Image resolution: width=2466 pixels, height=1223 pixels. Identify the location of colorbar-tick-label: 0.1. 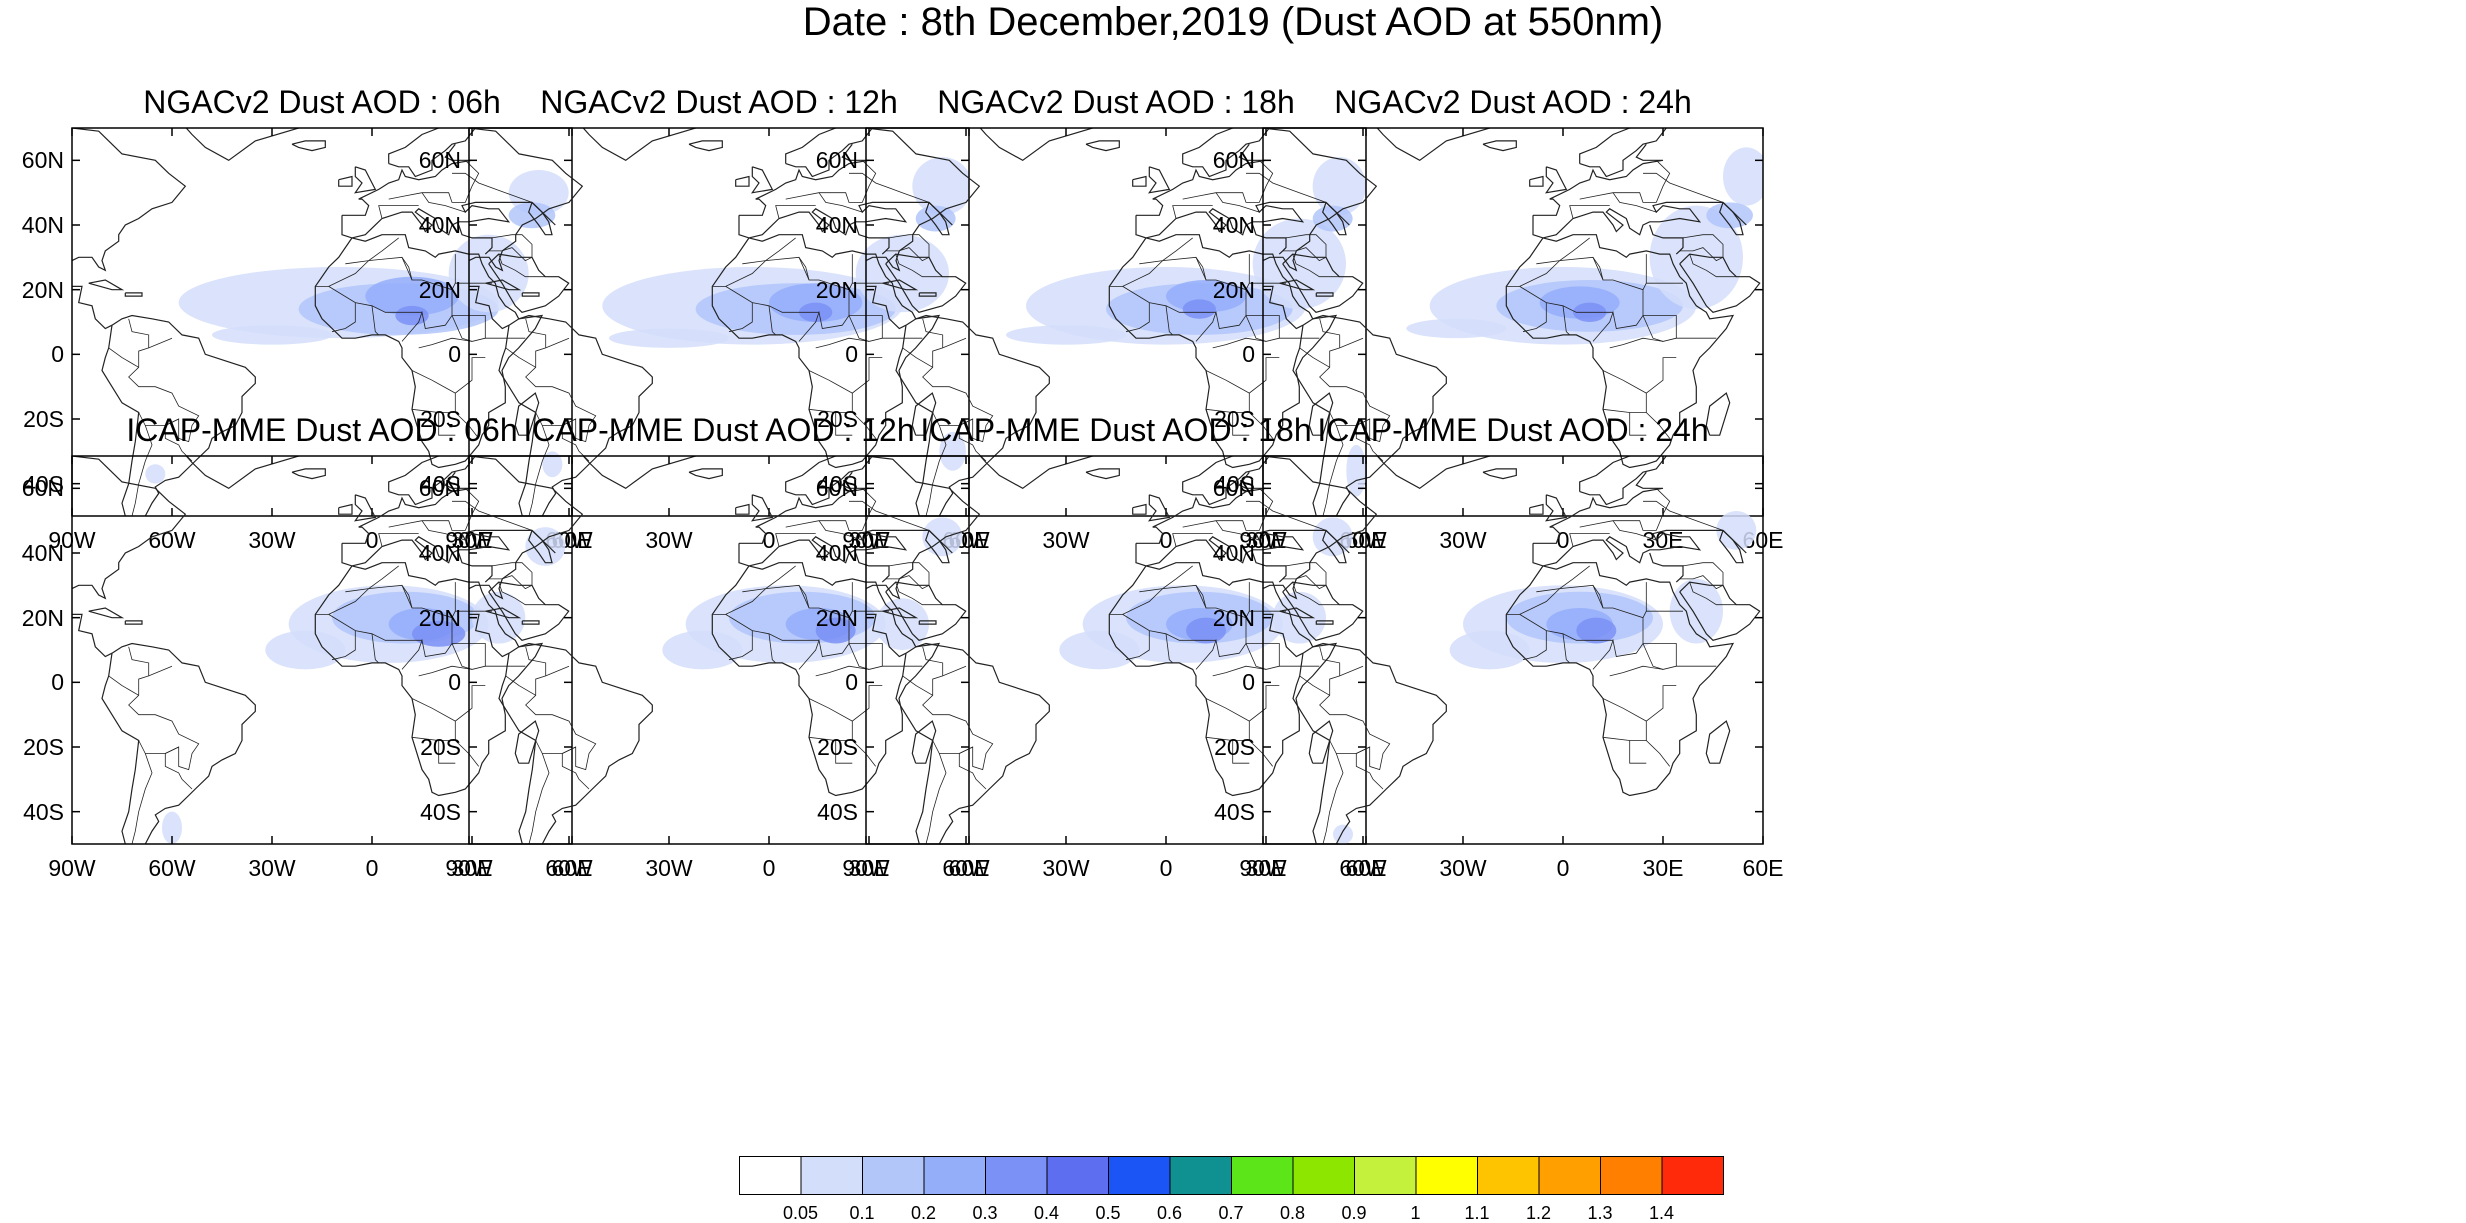
(862, 1213).